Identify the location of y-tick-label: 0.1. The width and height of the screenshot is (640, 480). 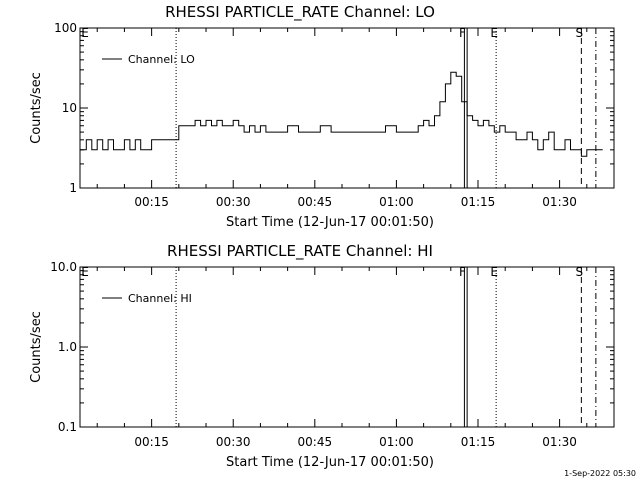
(67, 427).